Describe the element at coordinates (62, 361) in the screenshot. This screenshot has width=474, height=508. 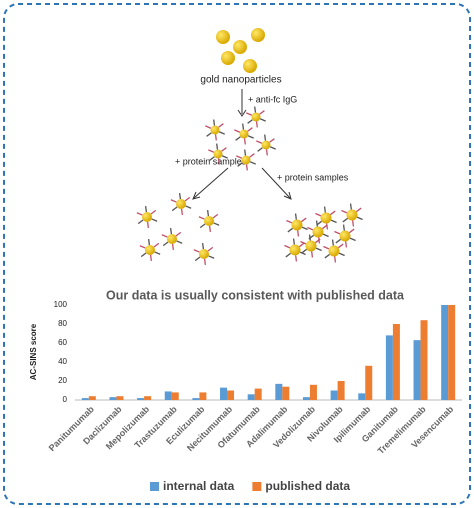
I see `y-tick-label: 40` at that location.